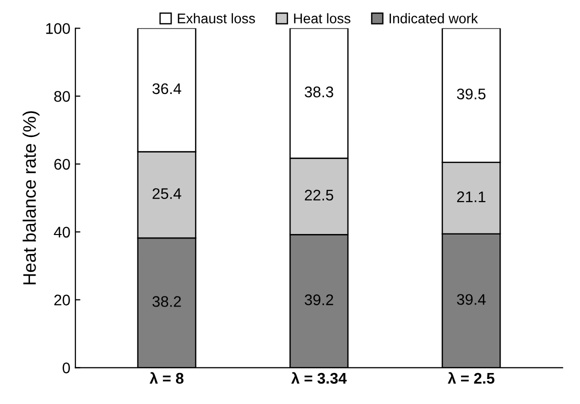 This screenshot has height=404, width=580. What do you see at coordinates (471, 299) in the screenshot?
I see `data-label: 39.4` at bounding box center [471, 299].